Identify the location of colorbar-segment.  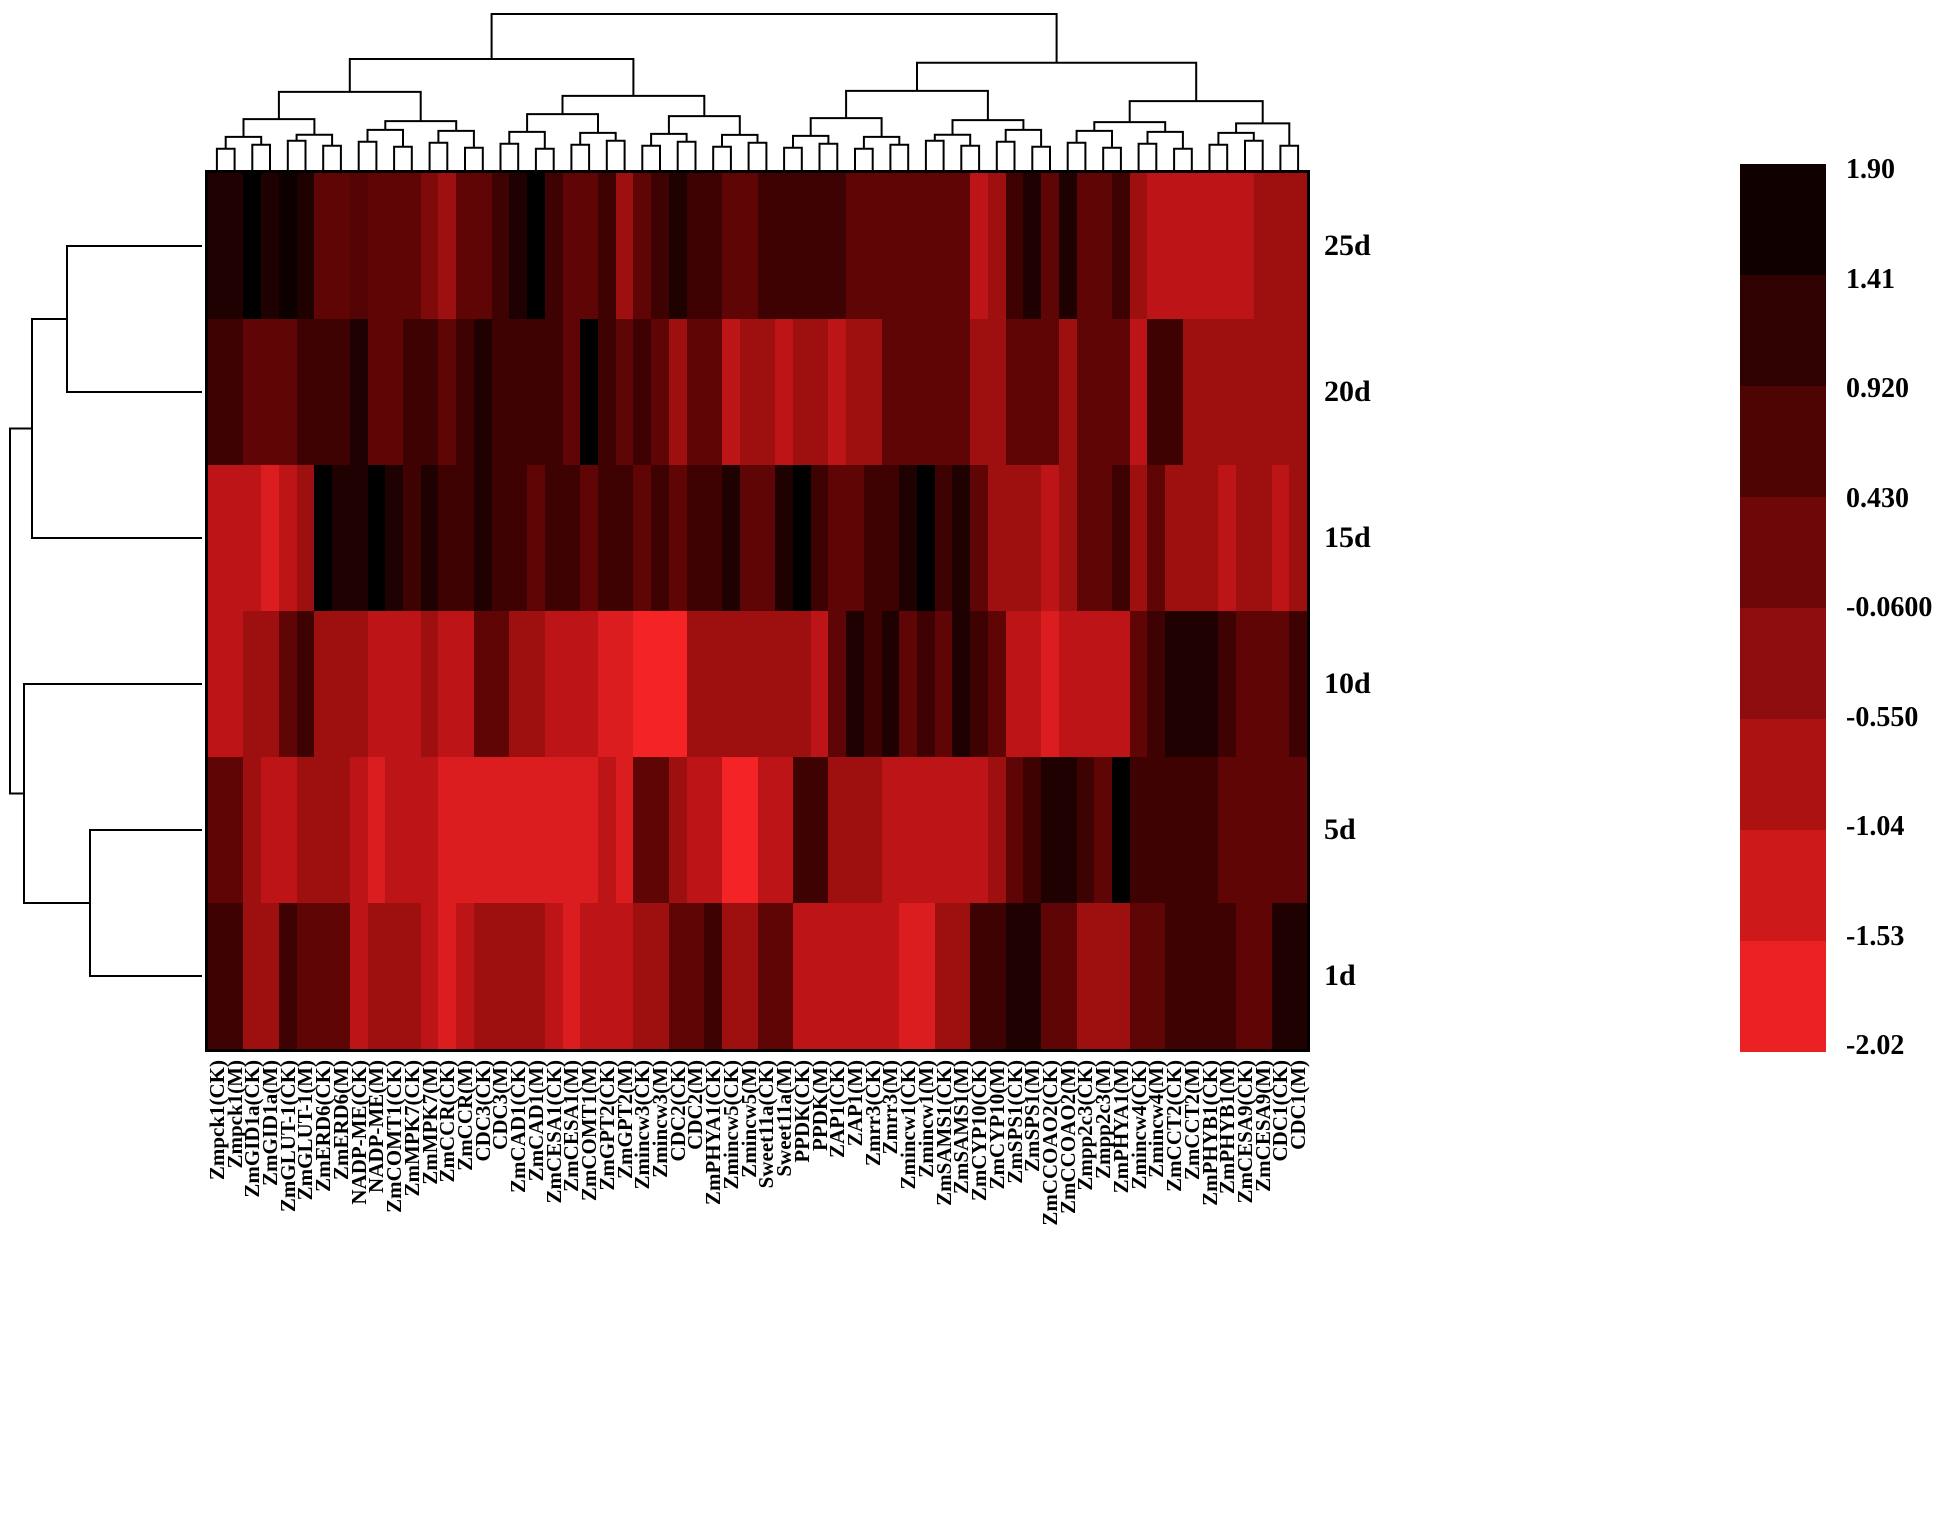
(1783, 885).